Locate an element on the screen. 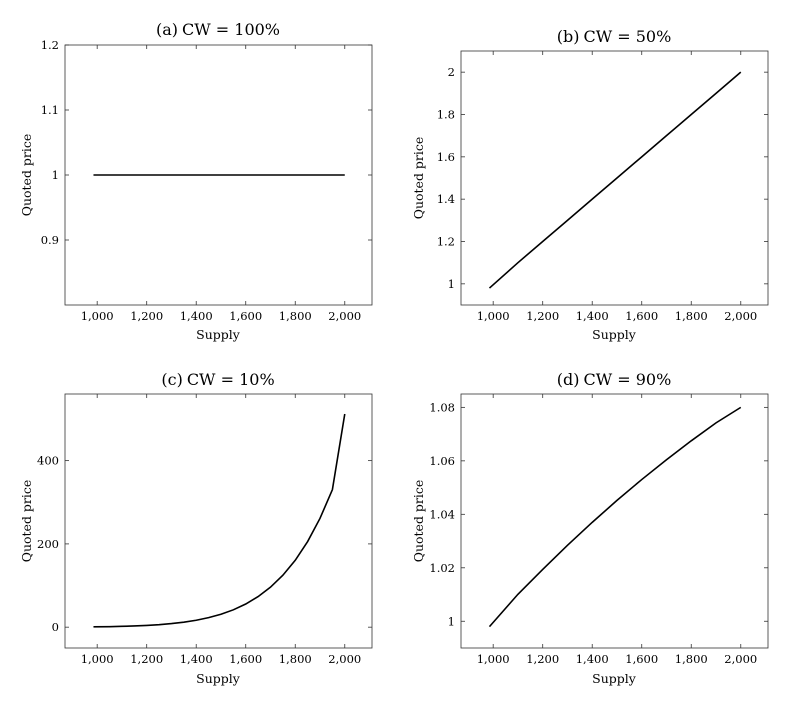  panel-title: (c) CW = 10% is located at coordinates (217, 379).